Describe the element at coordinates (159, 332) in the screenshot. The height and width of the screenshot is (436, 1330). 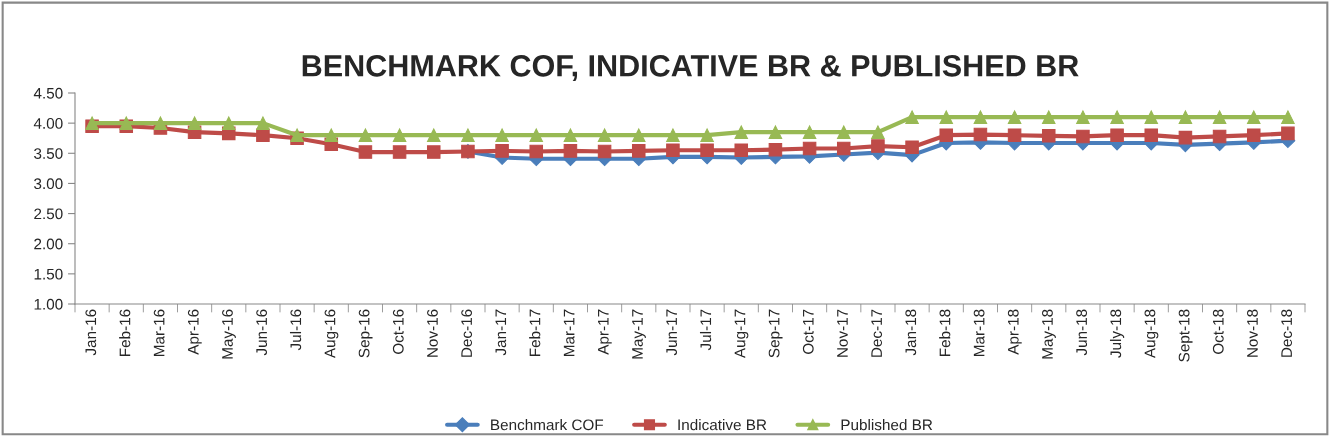
I see `x-tick-label: Mar-16` at that location.